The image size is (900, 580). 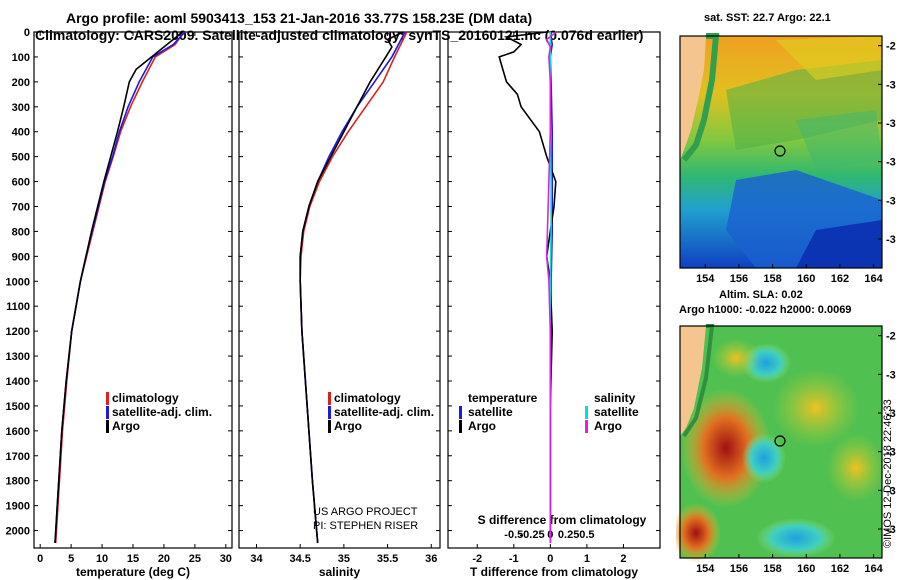 I want to click on legend-title-temperature: temperature, so click(x=503, y=398).